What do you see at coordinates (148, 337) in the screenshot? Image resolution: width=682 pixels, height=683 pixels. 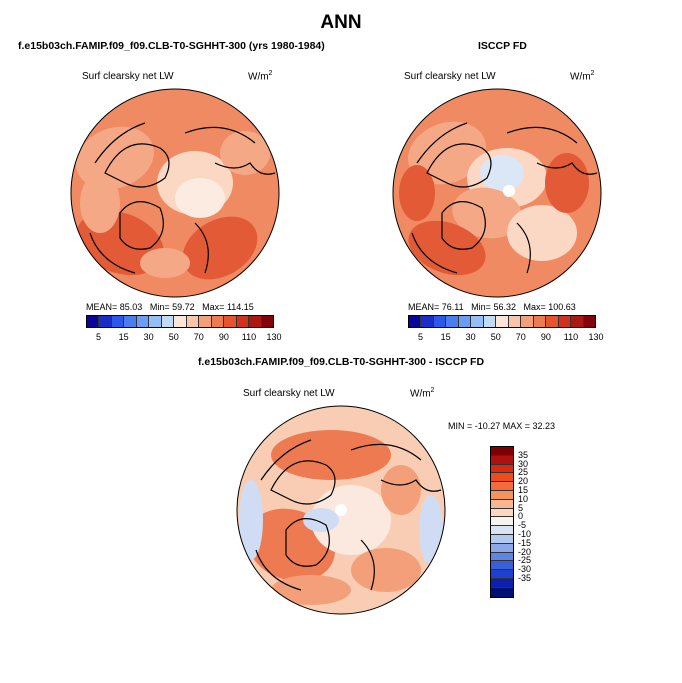 I see `colorbar-tick-label: 30` at bounding box center [148, 337].